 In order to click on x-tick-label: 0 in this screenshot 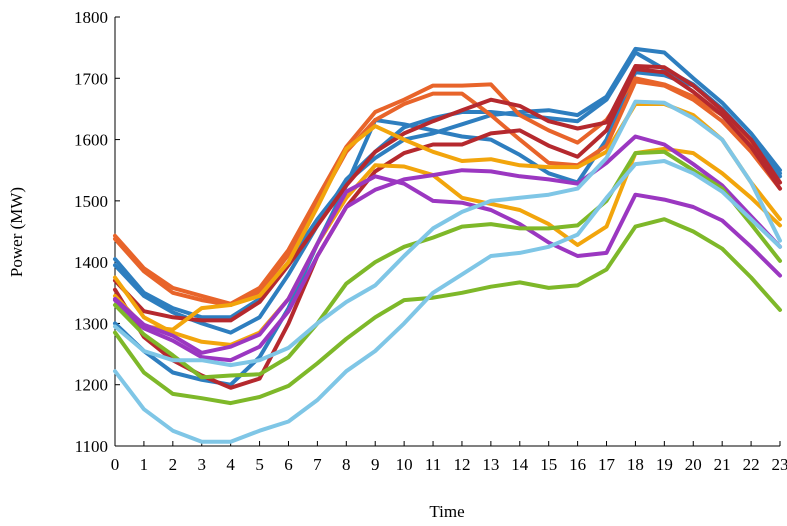, I will do `click(115, 464)`.